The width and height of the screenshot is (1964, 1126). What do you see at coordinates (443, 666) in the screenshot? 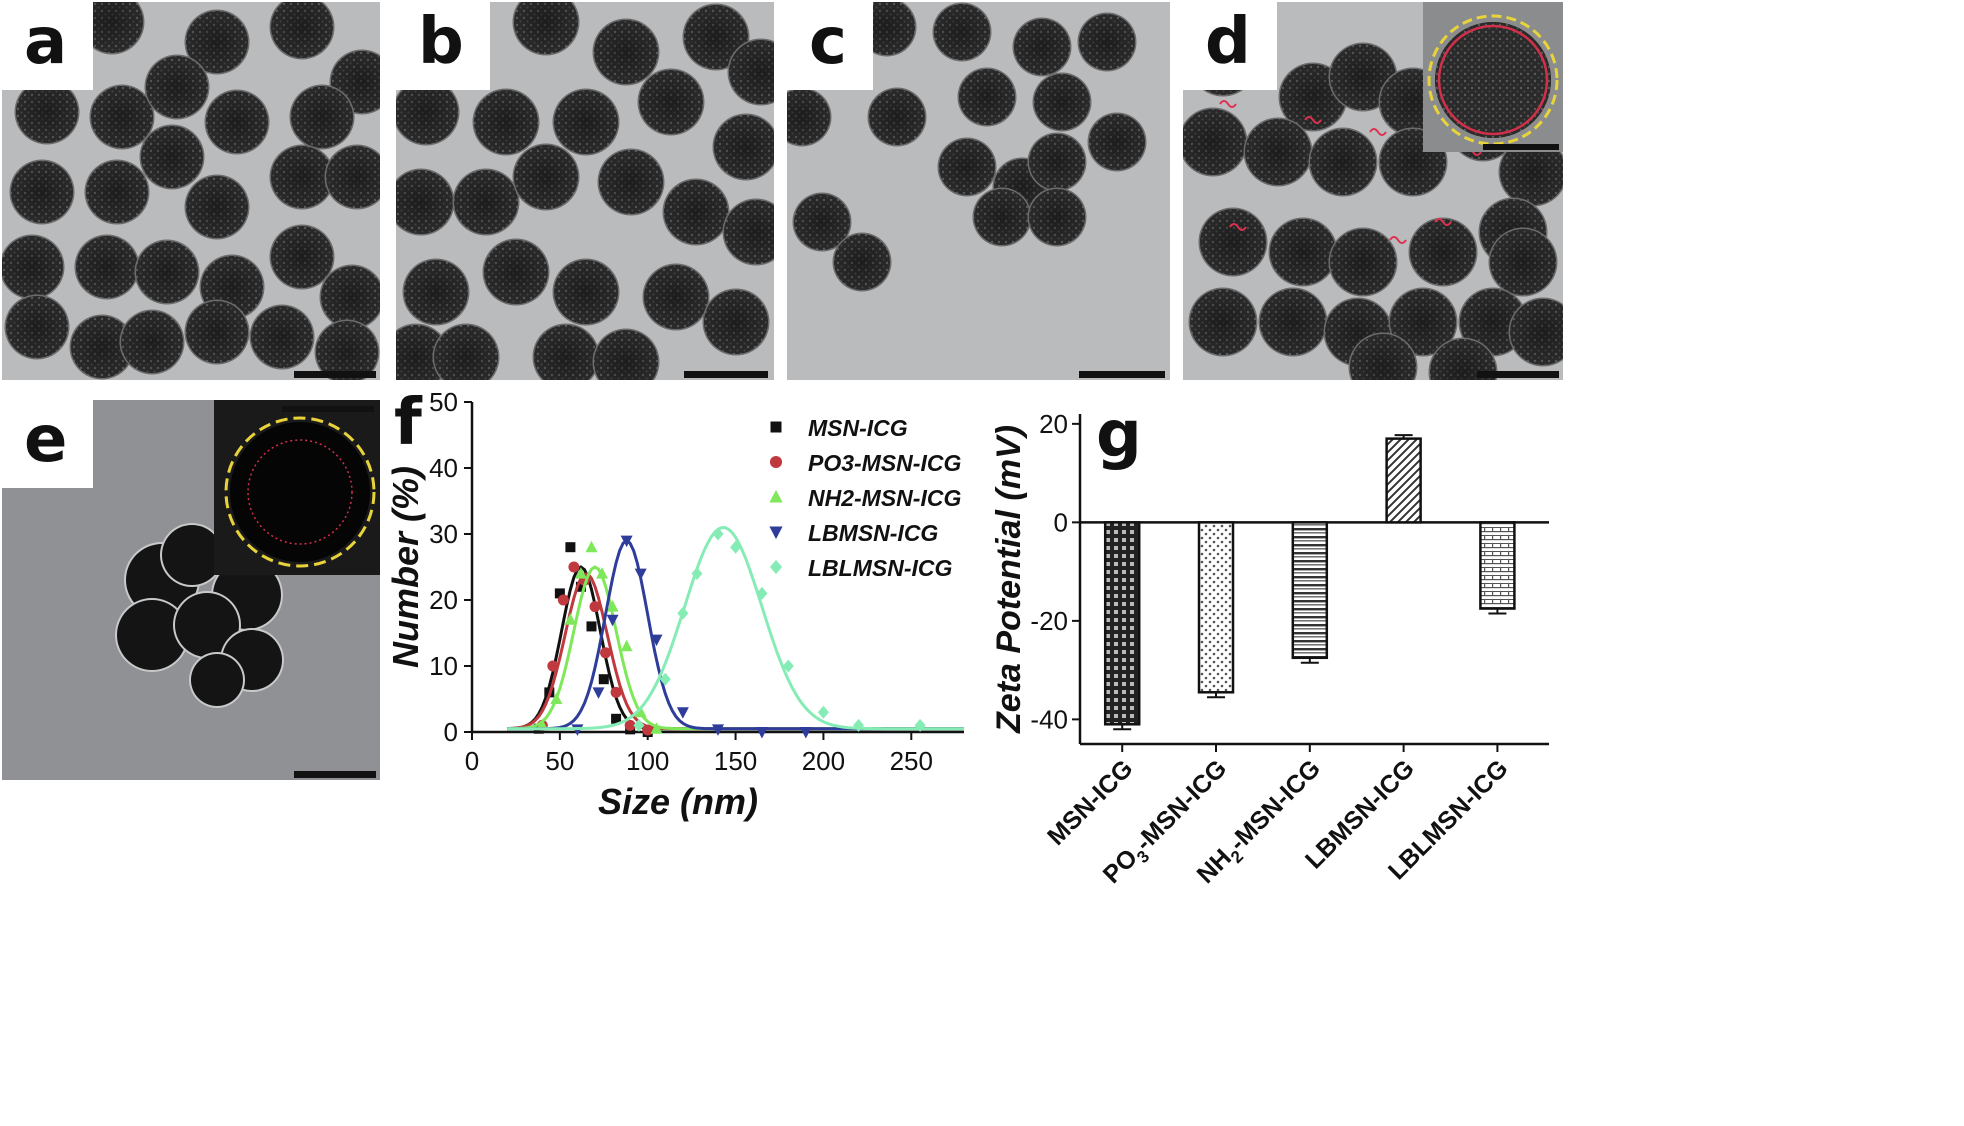
I see `y-tick-label: 10` at bounding box center [443, 666].